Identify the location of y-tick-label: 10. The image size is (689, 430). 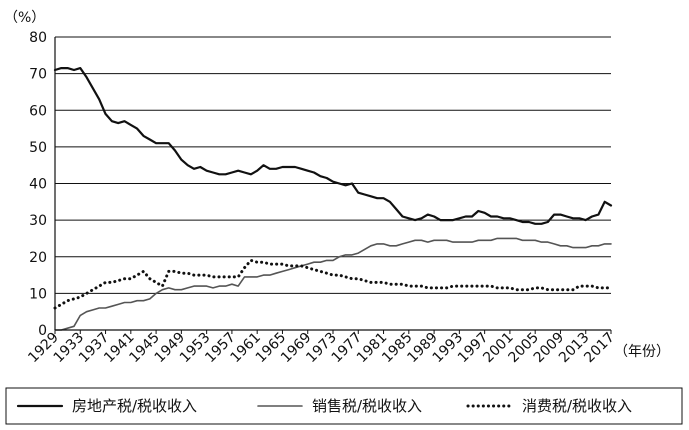
(38, 294).